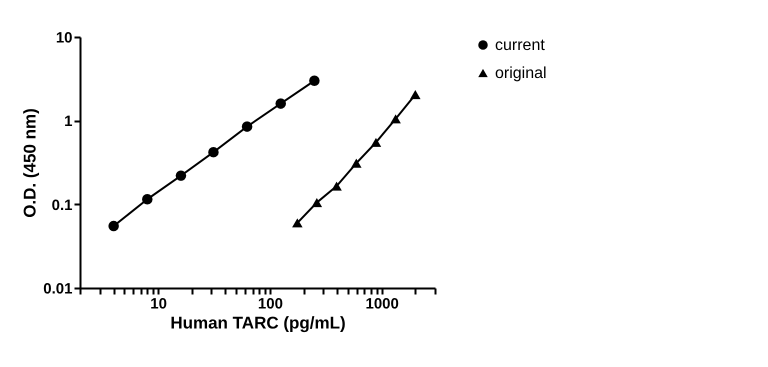 Image resolution: width=768 pixels, height=367 pixels. Describe the element at coordinates (62, 205) in the screenshot. I see `y-tick-label: 0.1` at that location.